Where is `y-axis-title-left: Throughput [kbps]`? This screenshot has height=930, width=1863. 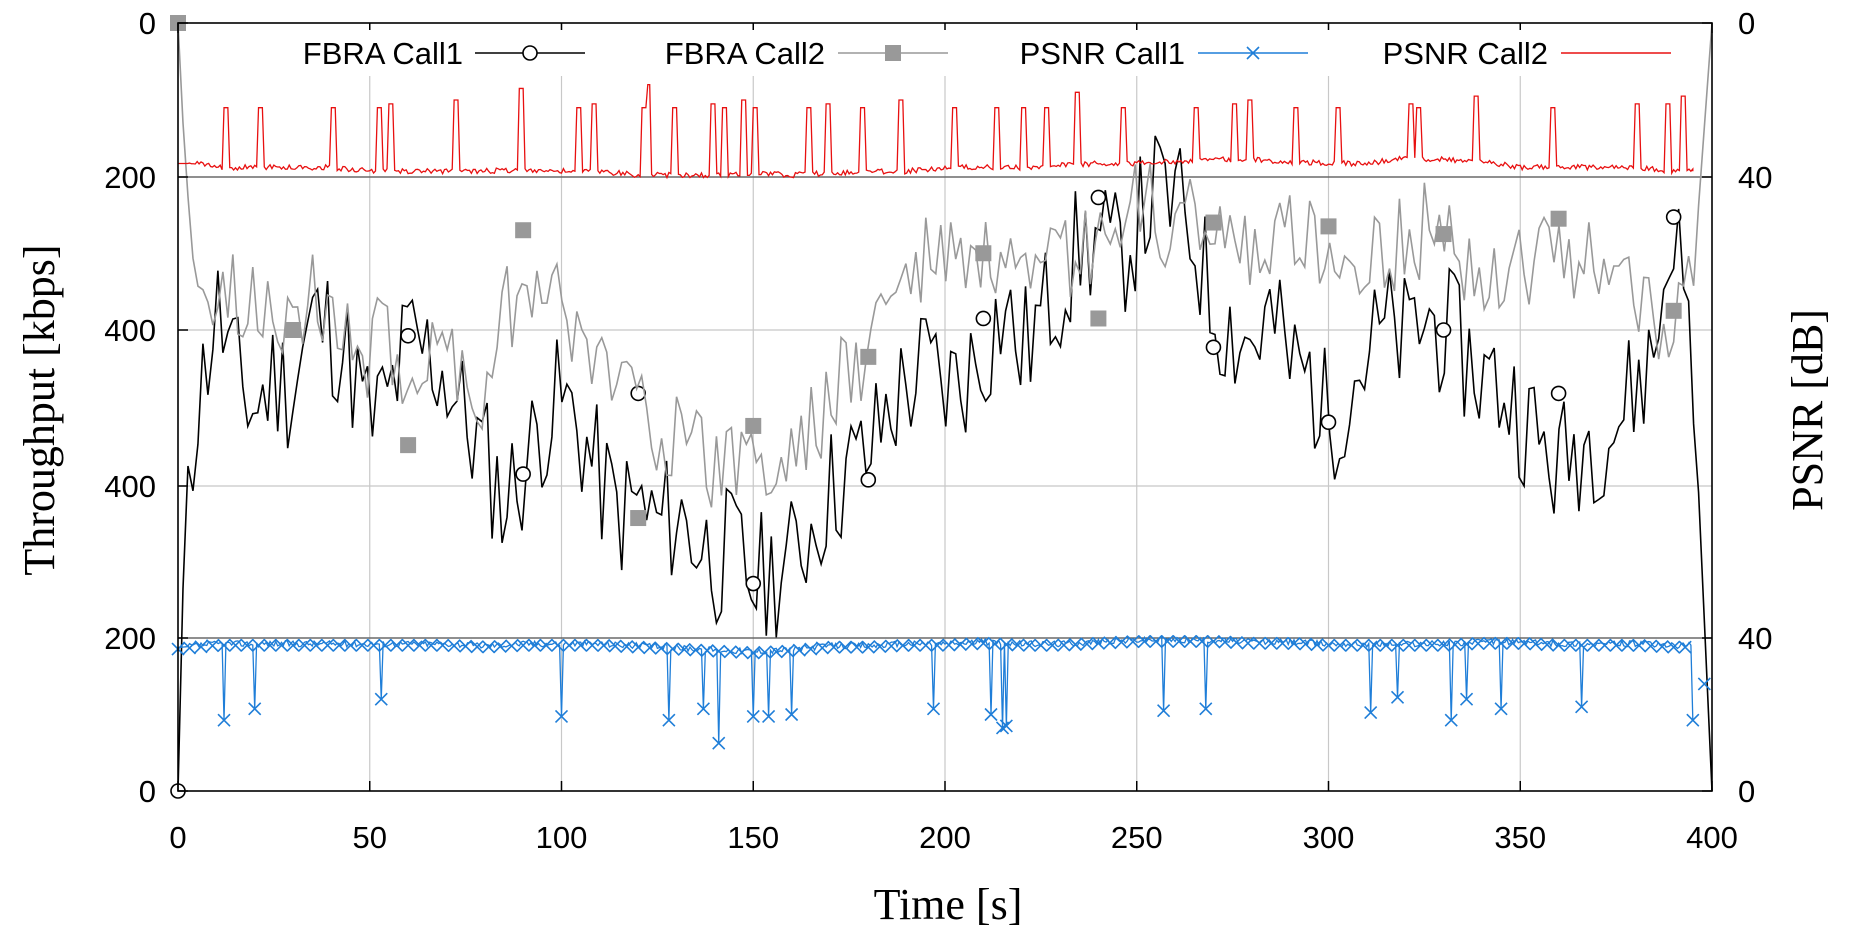
y-axis-title-left: Throughput [kbps] is located at coordinates (39, 409).